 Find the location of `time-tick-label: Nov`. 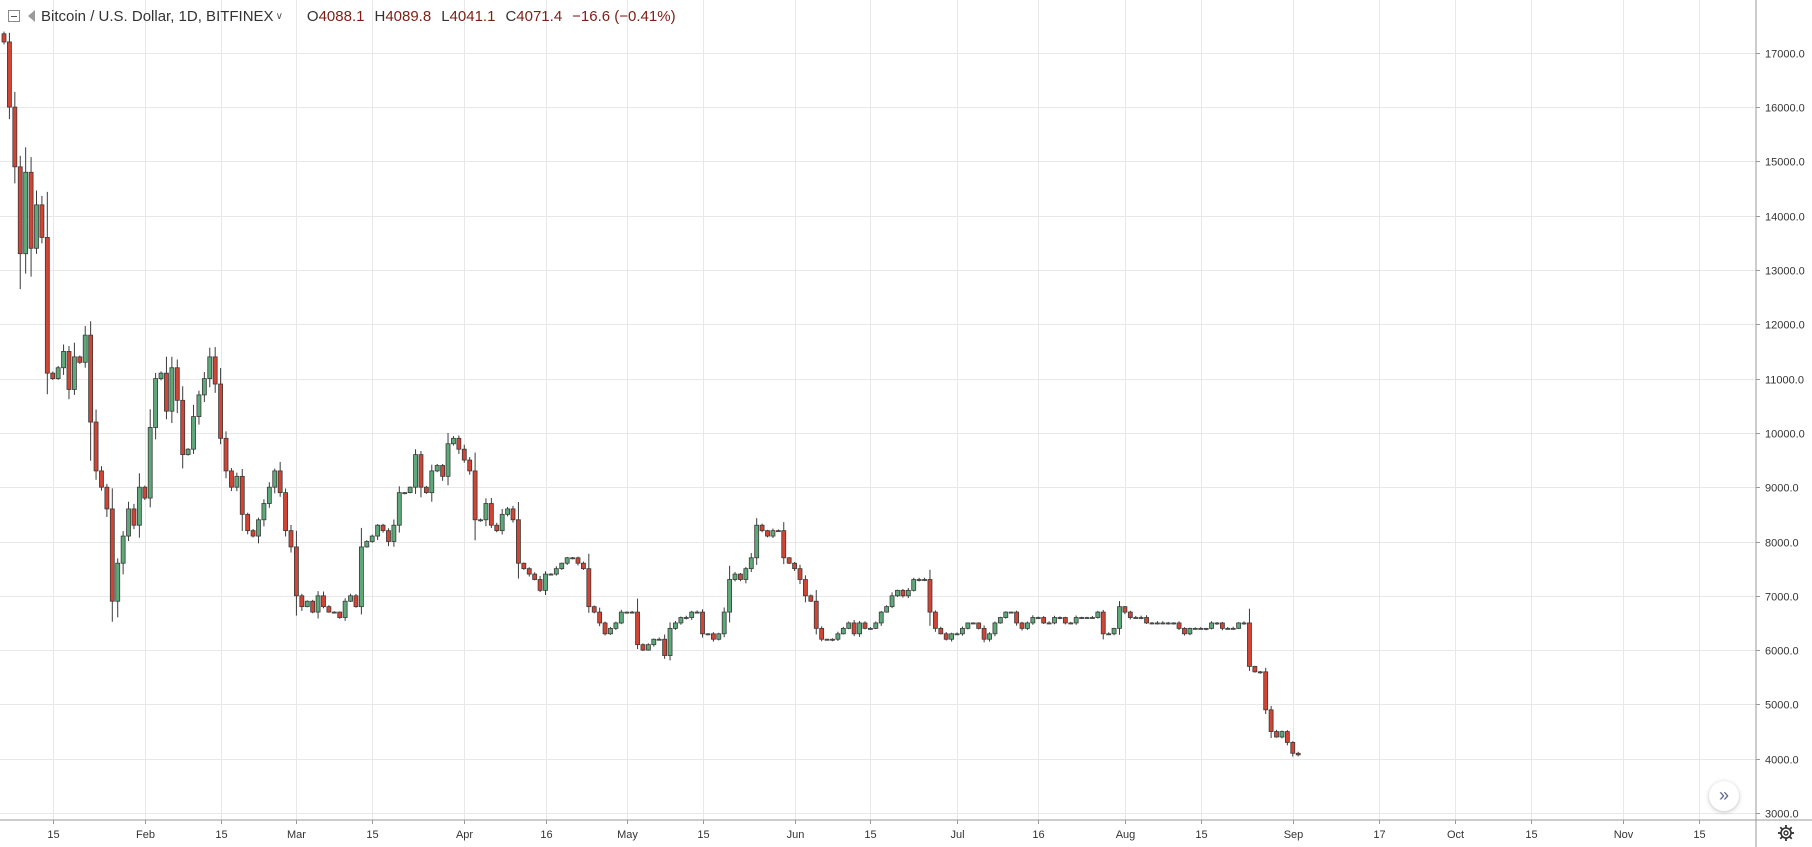

time-tick-label: Nov is located at coordinates (1624, 835).